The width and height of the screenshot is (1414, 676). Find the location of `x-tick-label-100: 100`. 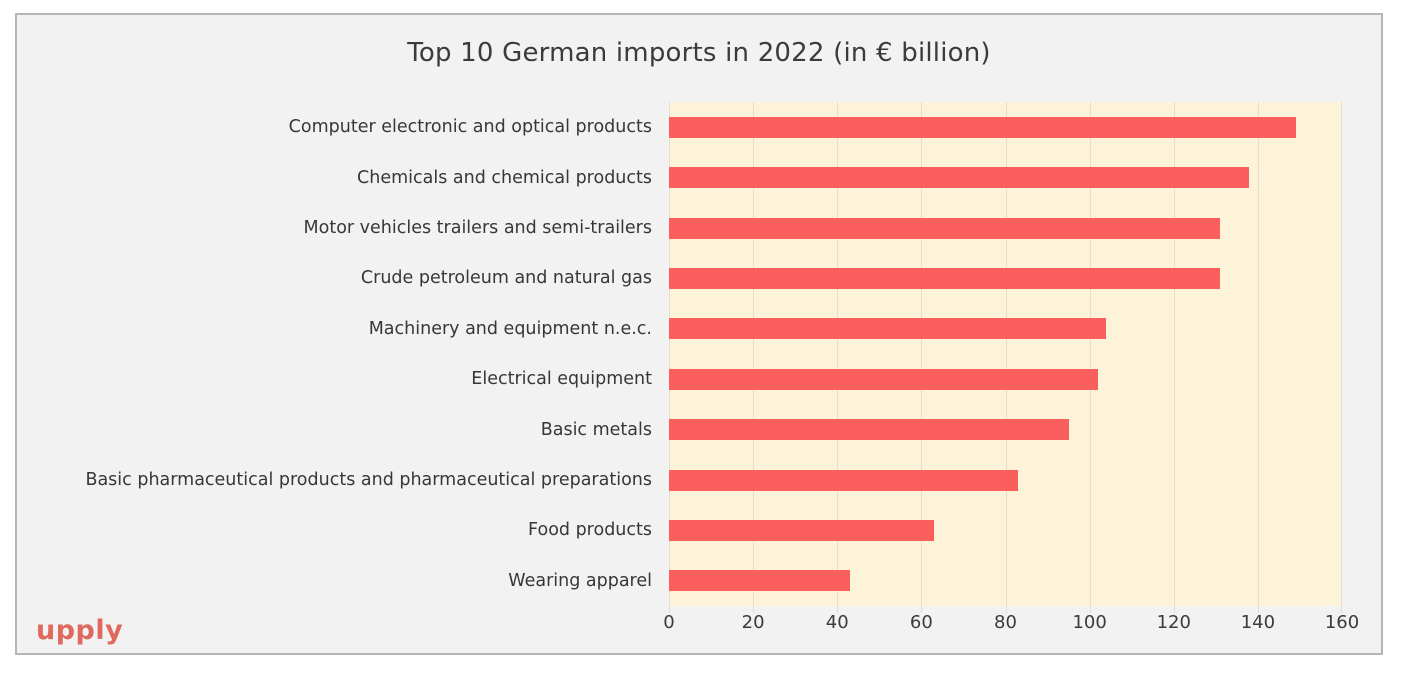

x-tick-label-100: 100 is located at coordinates (1089, 622).